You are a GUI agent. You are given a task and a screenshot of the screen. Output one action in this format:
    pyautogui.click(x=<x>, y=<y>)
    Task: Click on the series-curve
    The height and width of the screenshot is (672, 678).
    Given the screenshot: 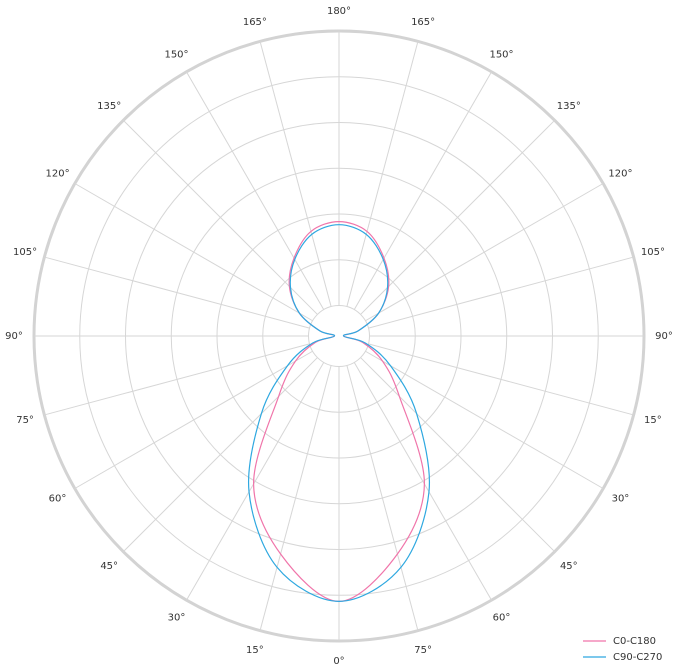 What is the action you would take?
    pyautogui.click(x=339, y=411)
    